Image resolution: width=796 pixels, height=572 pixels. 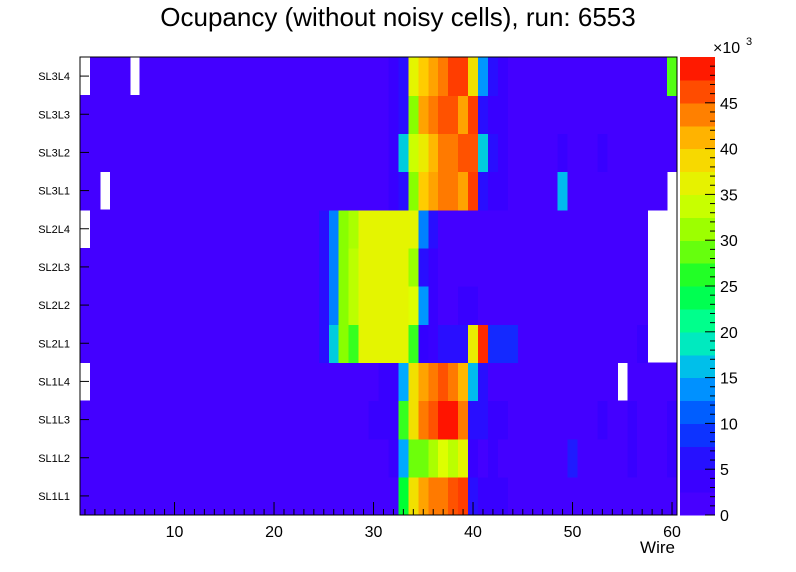 What do you see at coordinates (54, 192) in the screenshot?
I see `y-tick-label: SL3L1` at bounding box center [54, 192].